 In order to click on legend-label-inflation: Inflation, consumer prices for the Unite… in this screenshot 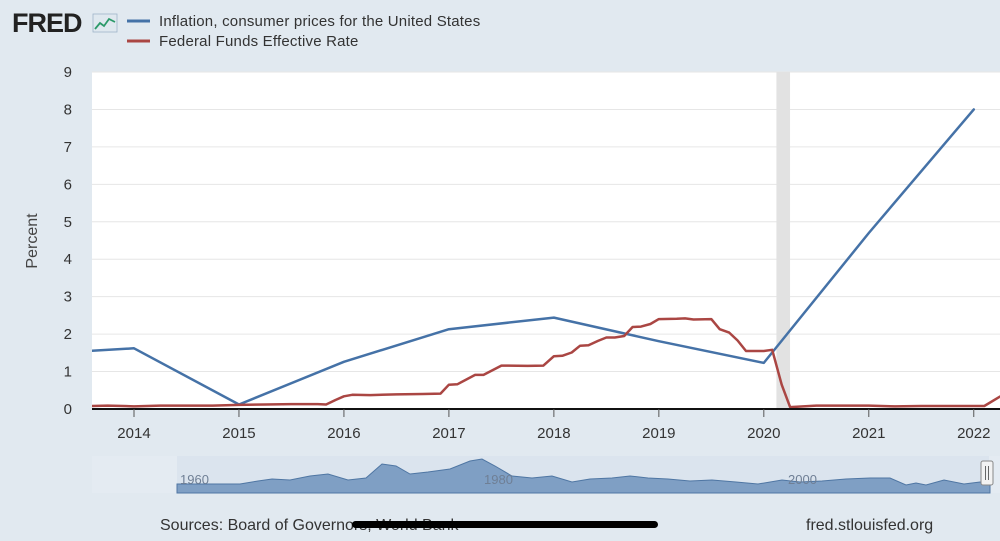, I will do `click(319, 21)`.